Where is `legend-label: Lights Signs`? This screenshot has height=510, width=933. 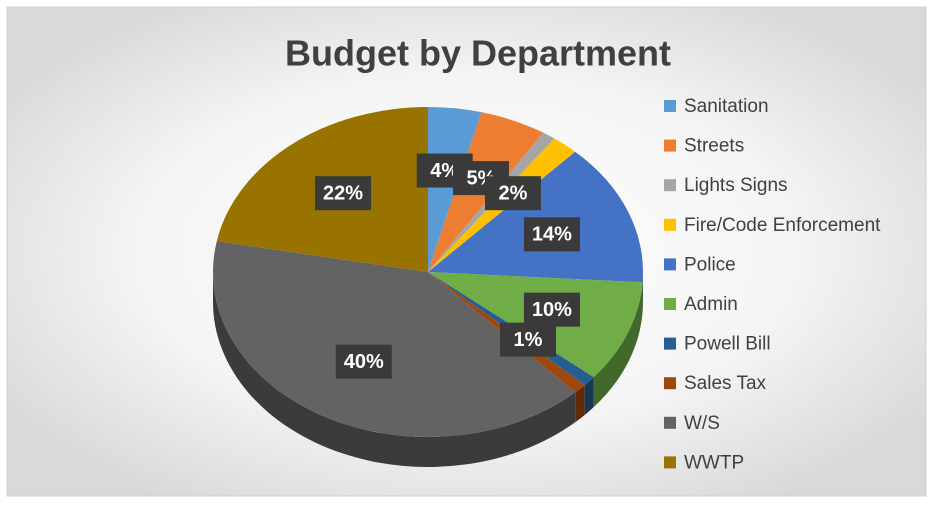
legend-label: Lights Signs is located at coordinates (736, 185).